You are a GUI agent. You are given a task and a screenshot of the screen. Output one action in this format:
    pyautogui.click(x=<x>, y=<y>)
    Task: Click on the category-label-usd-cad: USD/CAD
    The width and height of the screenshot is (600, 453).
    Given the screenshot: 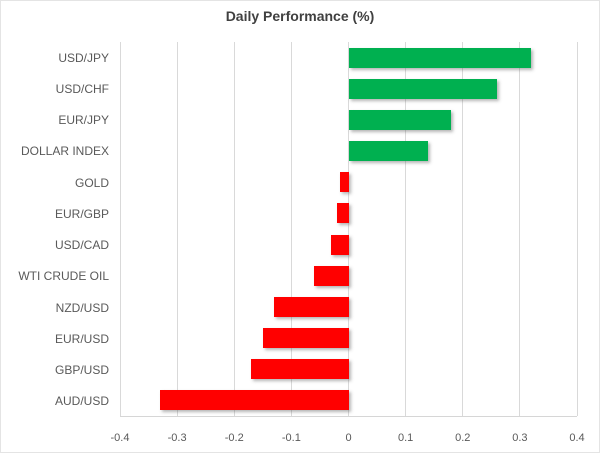 What is the action you would take?
    pyautogui.click(x=81, y=245)
    